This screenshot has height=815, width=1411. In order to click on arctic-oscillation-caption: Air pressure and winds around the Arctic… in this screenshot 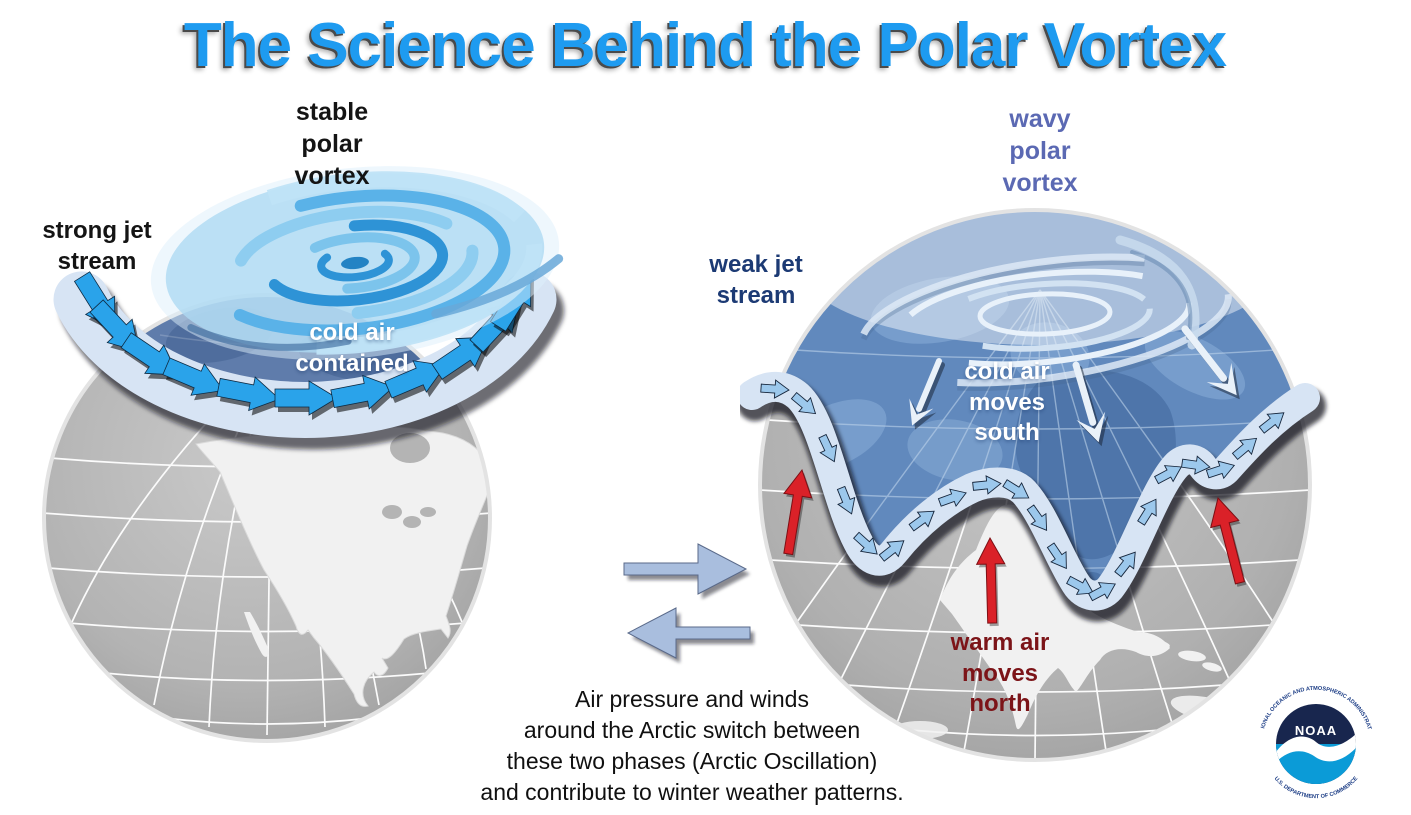, I will do `click(691, 746)`.